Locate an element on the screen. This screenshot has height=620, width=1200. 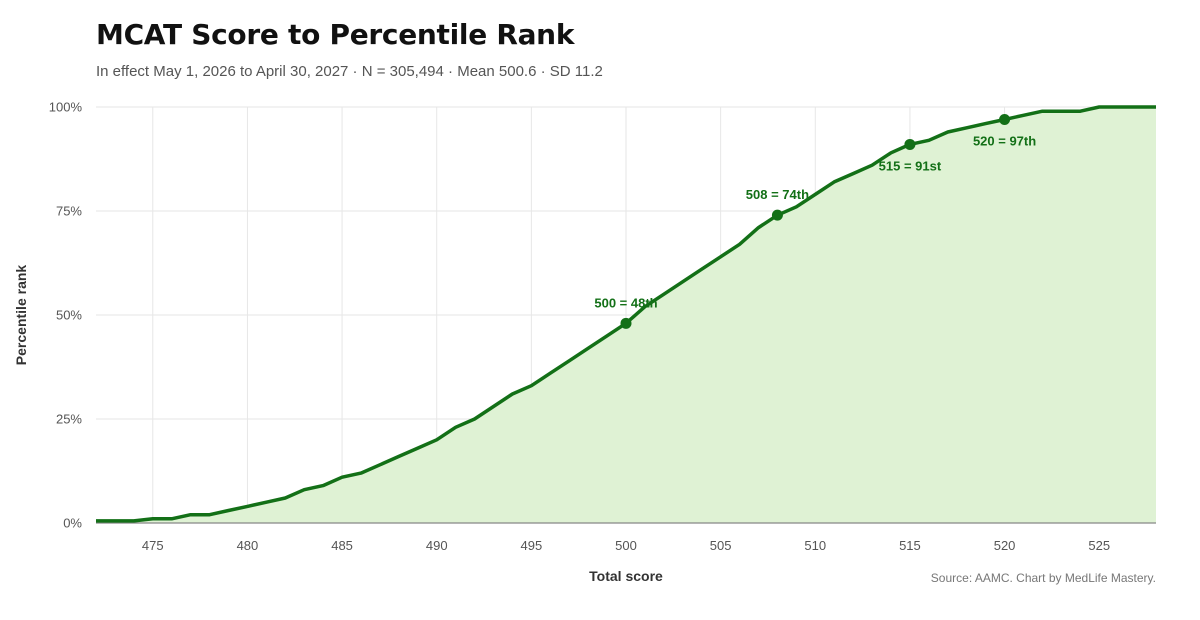
y-tick-label: 50% is located at coordinates (69, 315).